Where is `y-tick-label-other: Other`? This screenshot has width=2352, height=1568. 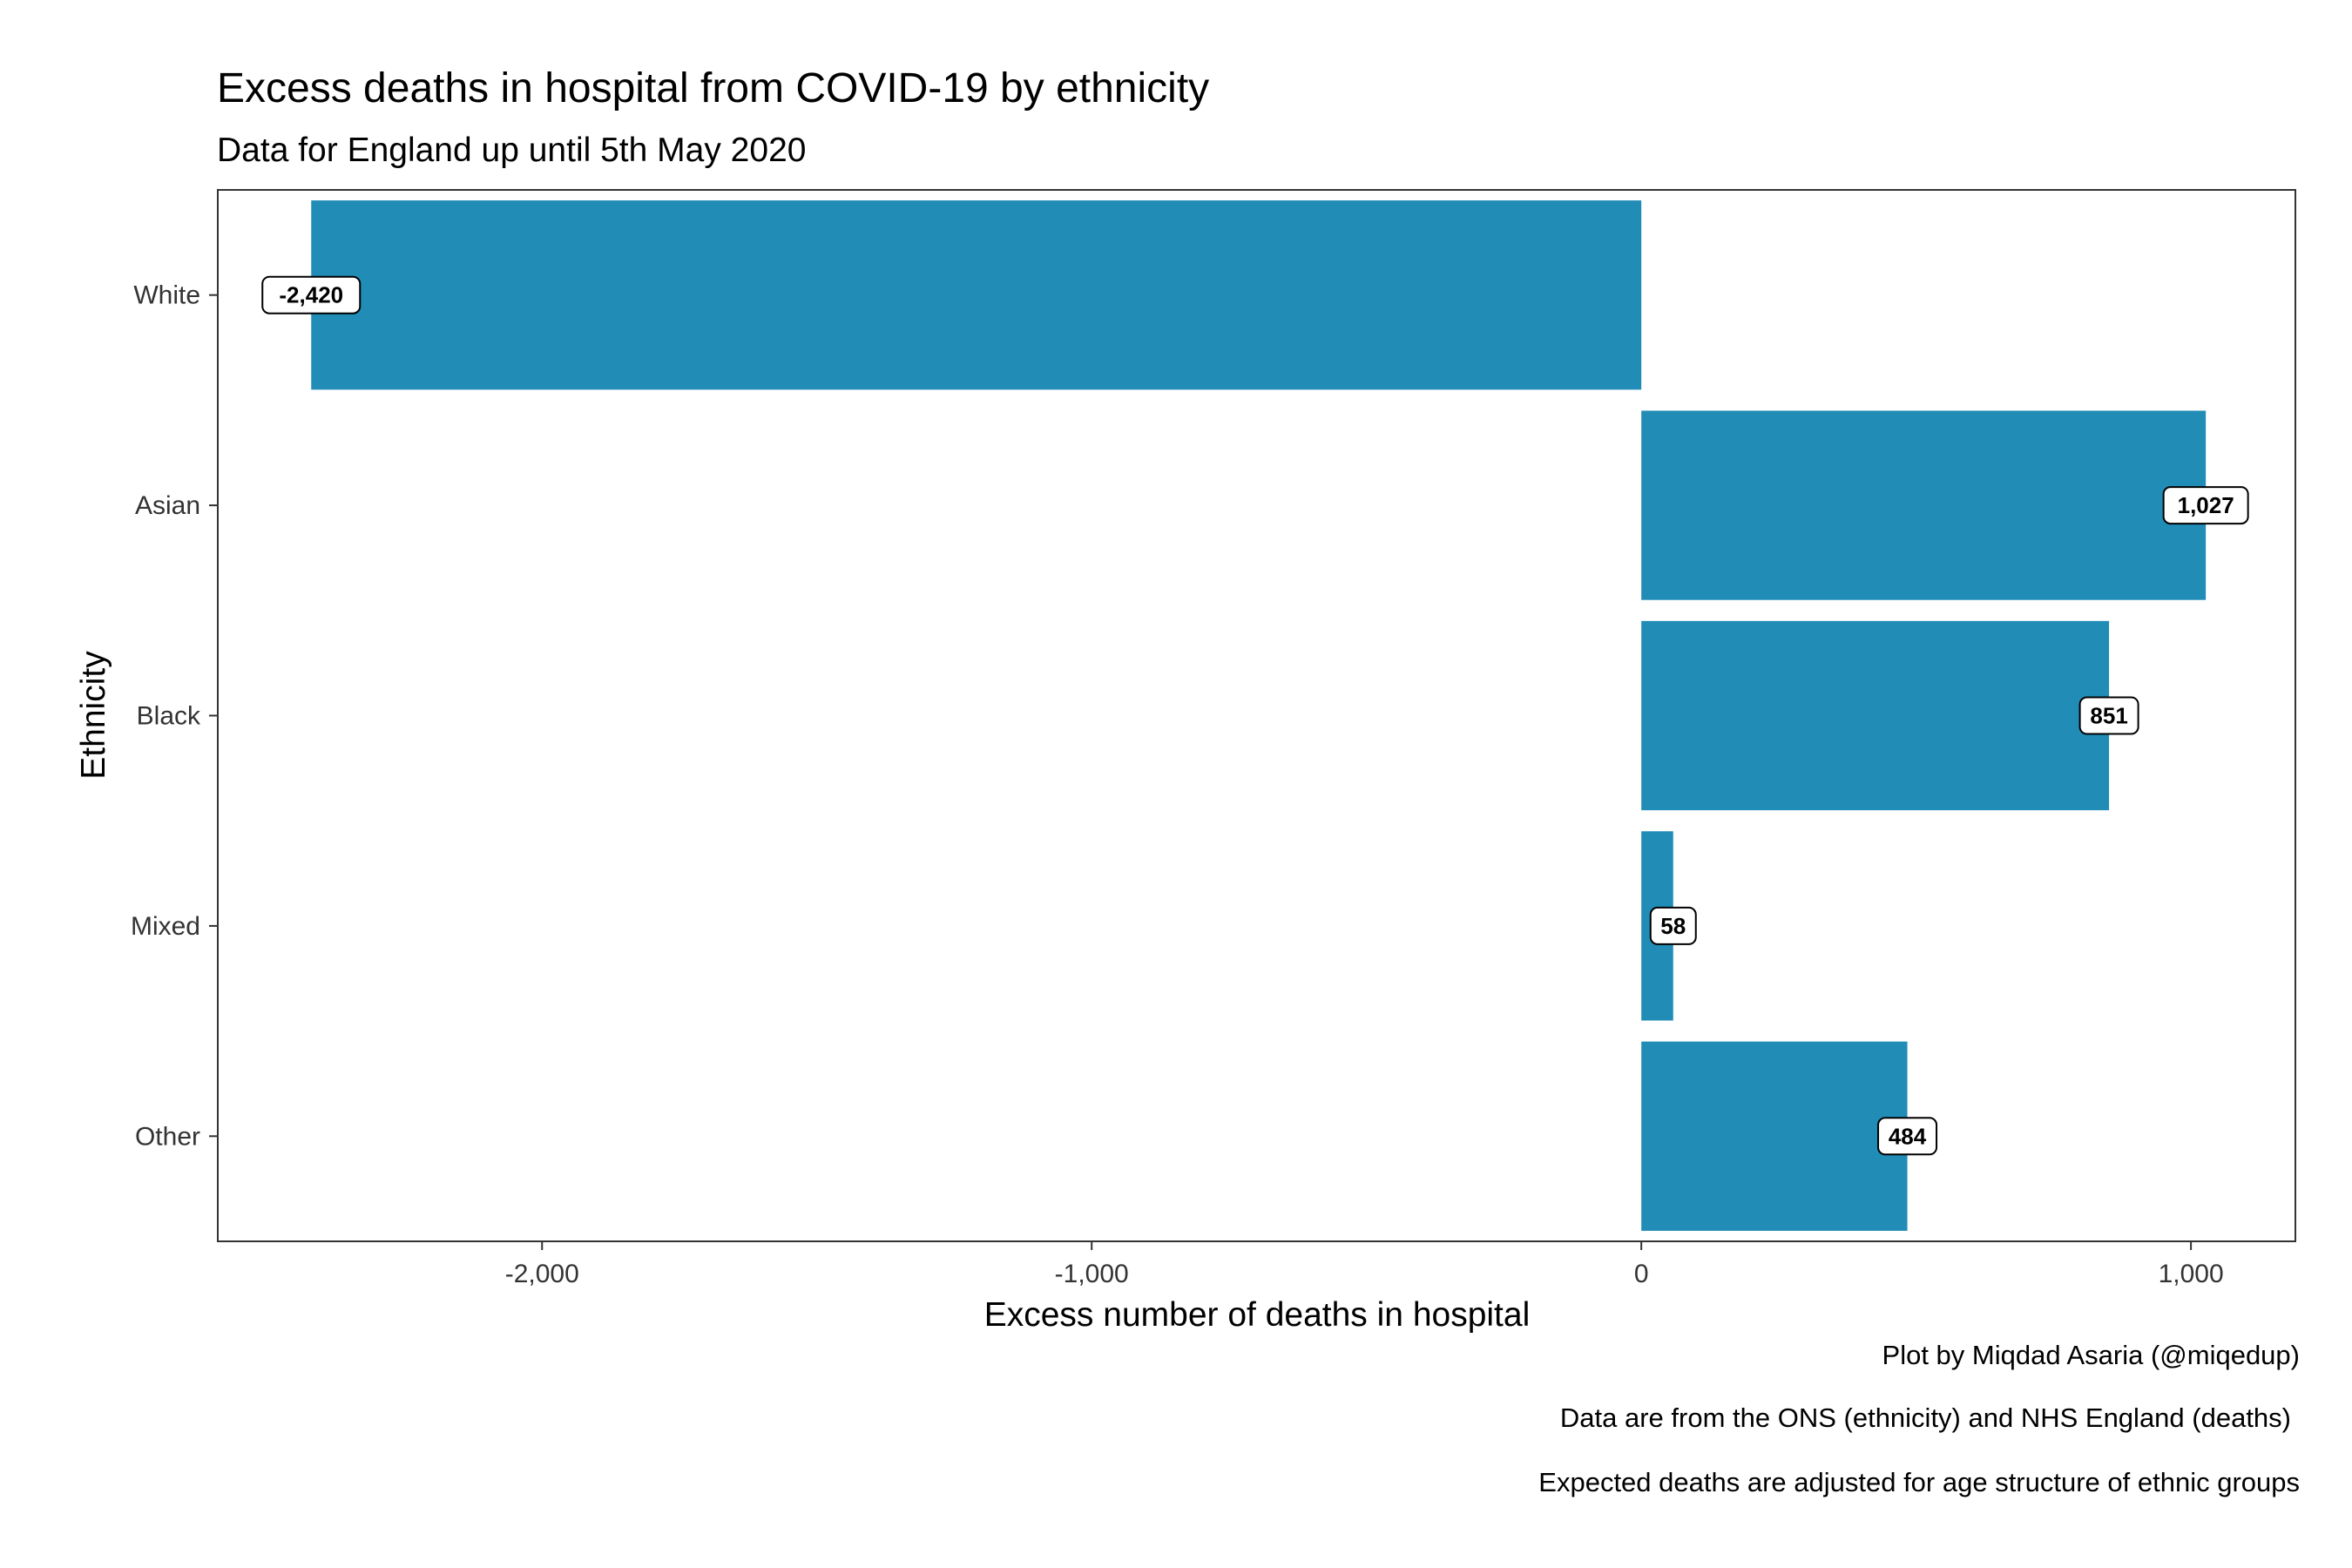 y-tick-label-other: Other is located at coordinates (167, 1136).